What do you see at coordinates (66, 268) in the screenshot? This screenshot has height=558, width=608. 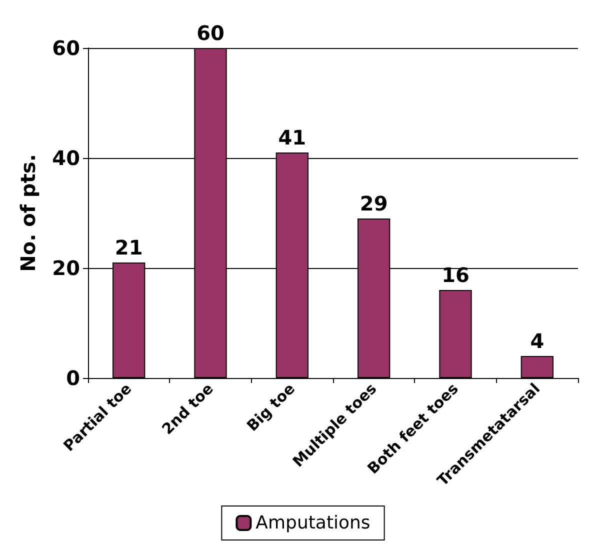 I see `y-tick-label: 20` at bounding box center [66, 268].